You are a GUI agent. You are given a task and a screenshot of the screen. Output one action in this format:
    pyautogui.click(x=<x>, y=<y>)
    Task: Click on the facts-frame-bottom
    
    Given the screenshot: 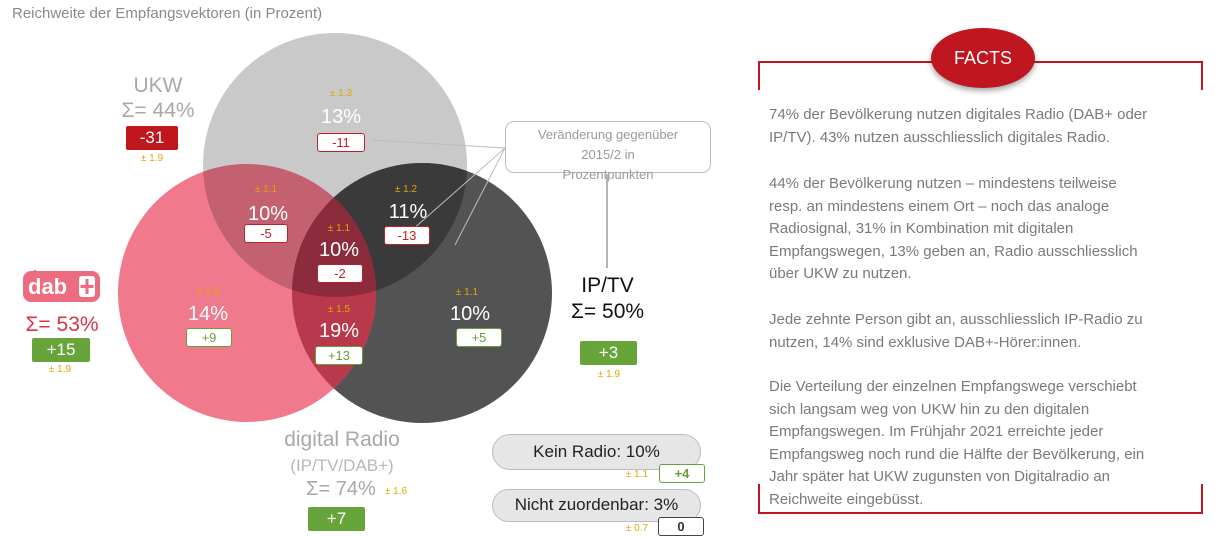 What is the action you would take?
    pyautogui.click(x=980, y=499)
    